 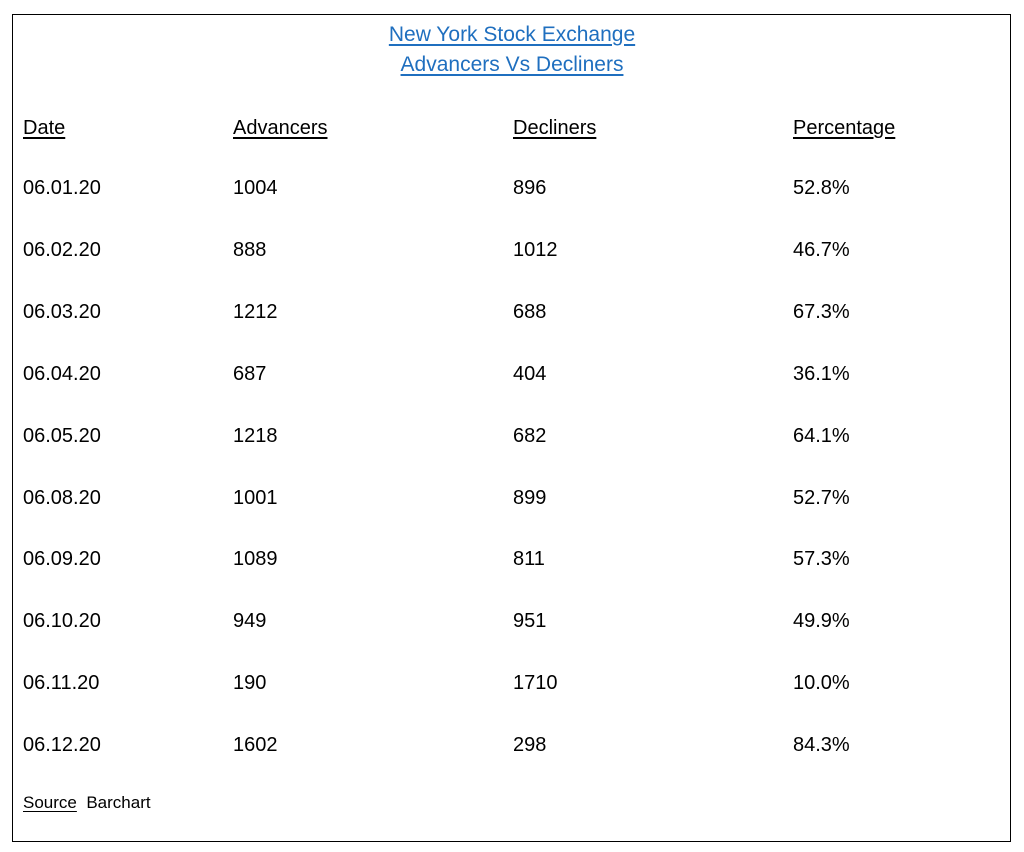 I want to click on cell-advancers: 949, so click(x=250, y=621).